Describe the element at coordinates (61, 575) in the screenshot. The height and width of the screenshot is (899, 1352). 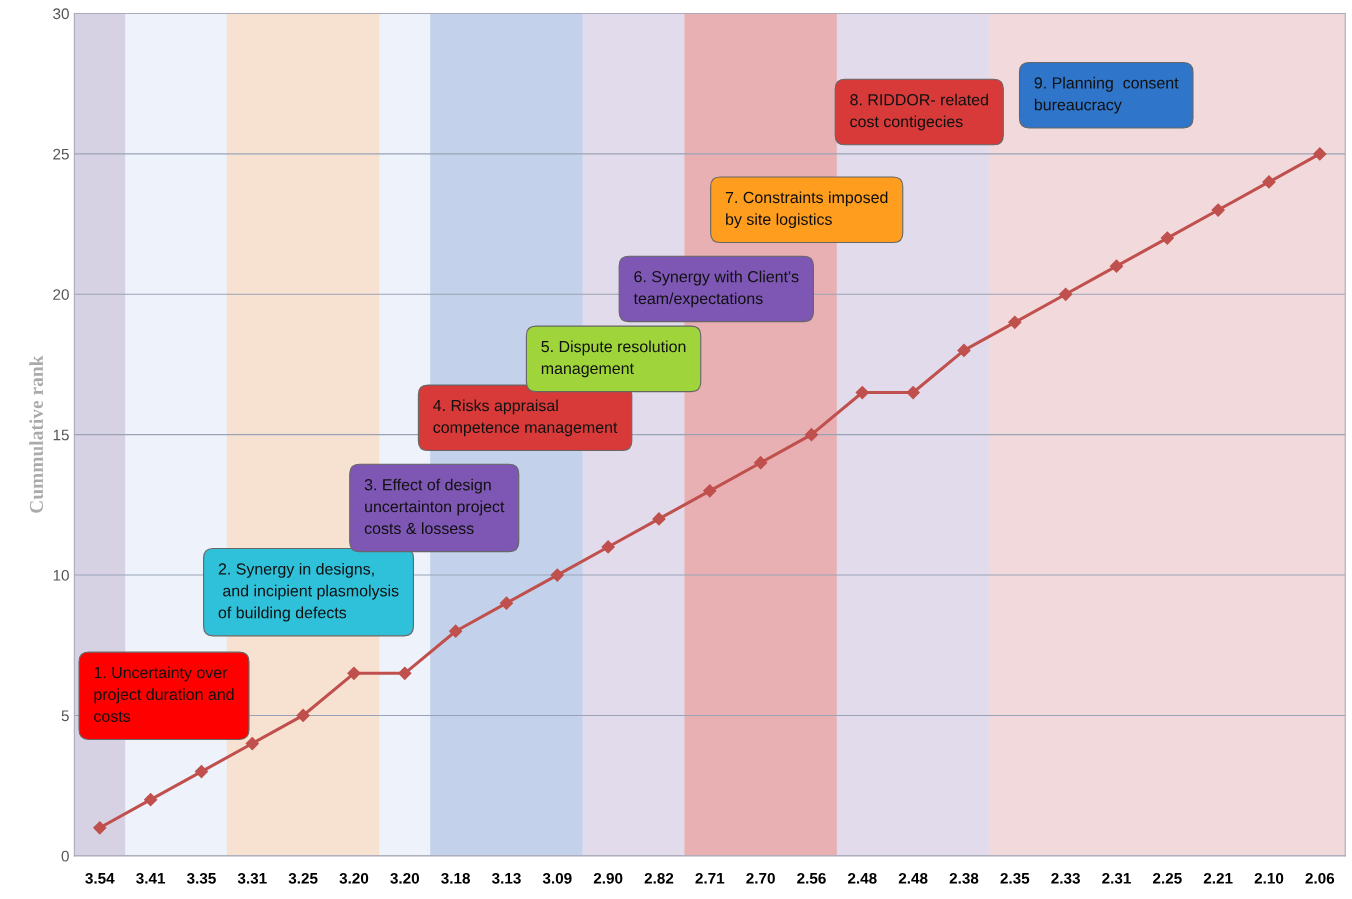
I see `y-tick-label: 10` at that location.